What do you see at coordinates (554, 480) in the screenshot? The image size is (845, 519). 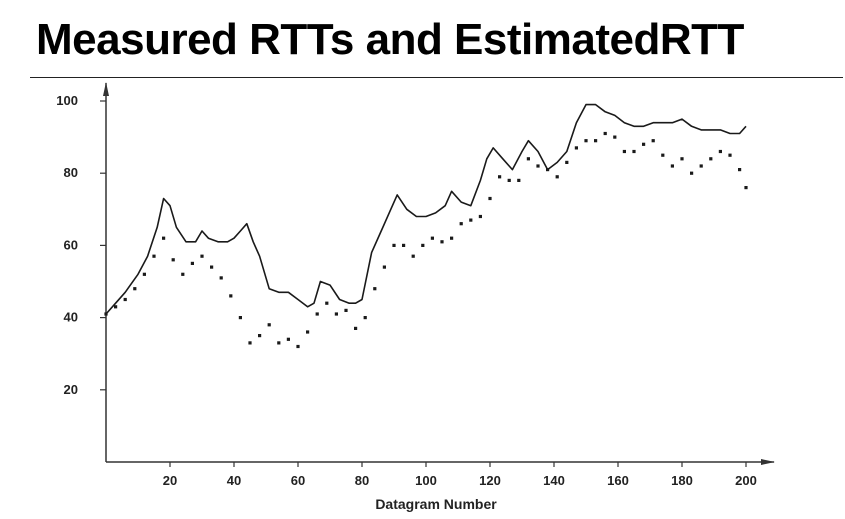 I see `x-tick-label: 140` at bounding box center [554, 480].